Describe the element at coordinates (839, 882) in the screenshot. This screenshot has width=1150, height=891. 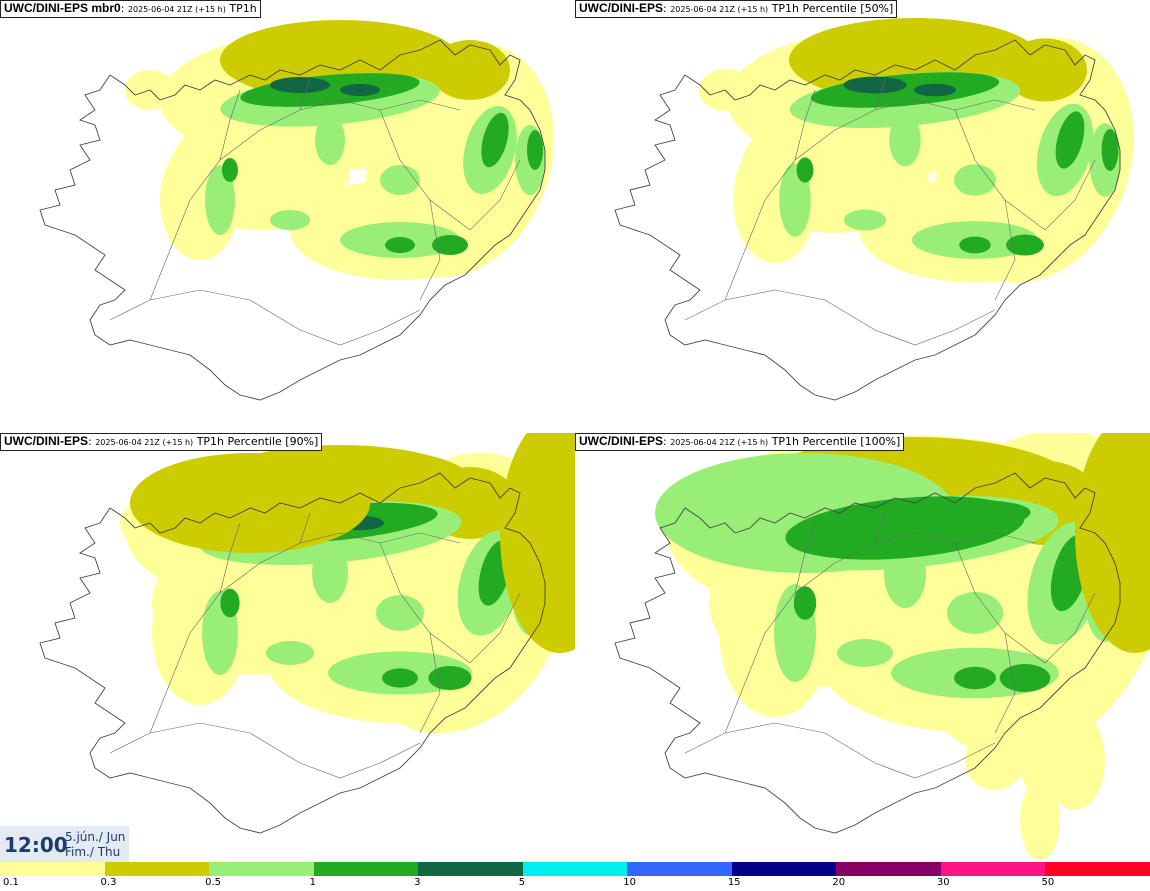
I see `legend-label: 20` at that location.